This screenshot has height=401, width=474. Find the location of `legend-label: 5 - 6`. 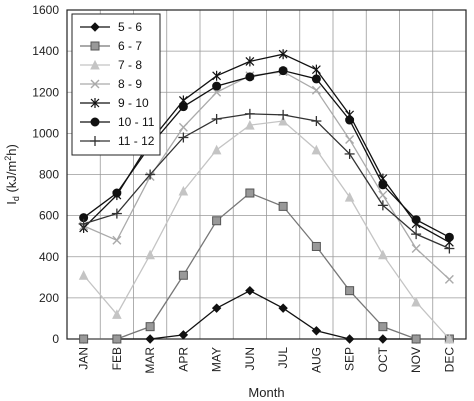

legend-label: 5 - 6 is located at coordinates (130, 27).